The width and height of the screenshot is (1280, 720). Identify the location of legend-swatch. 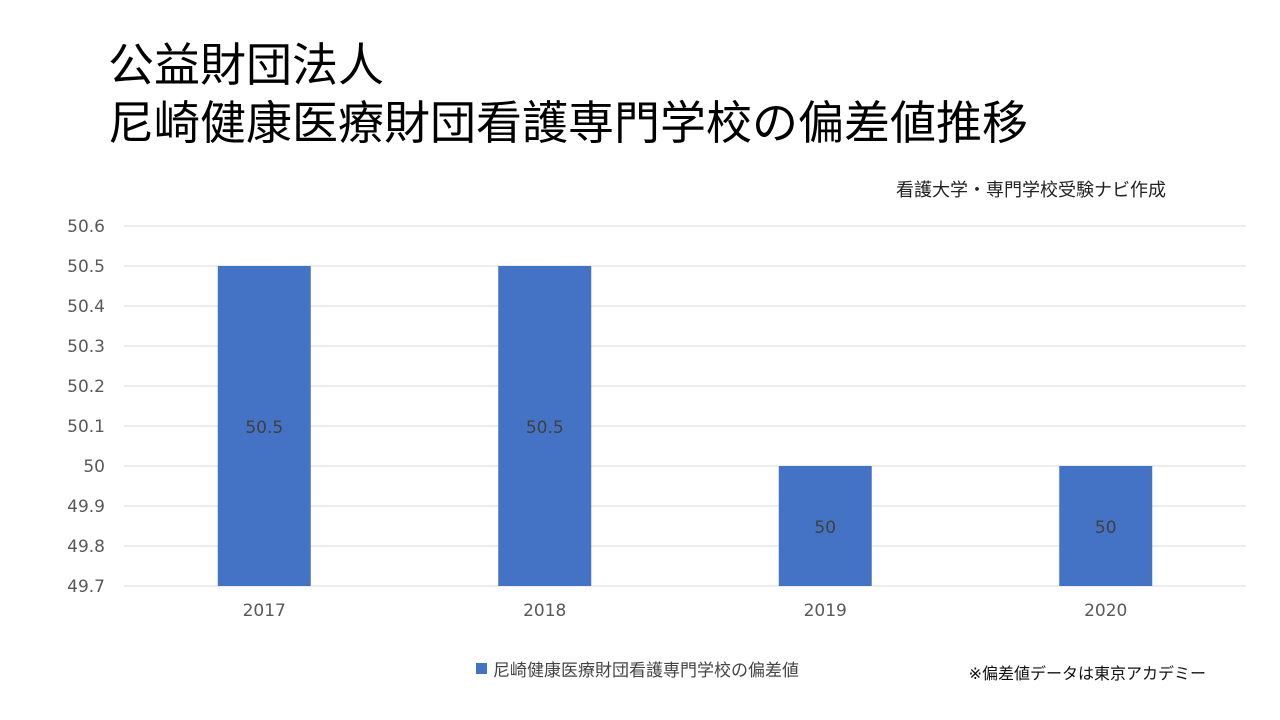
(481, 668).